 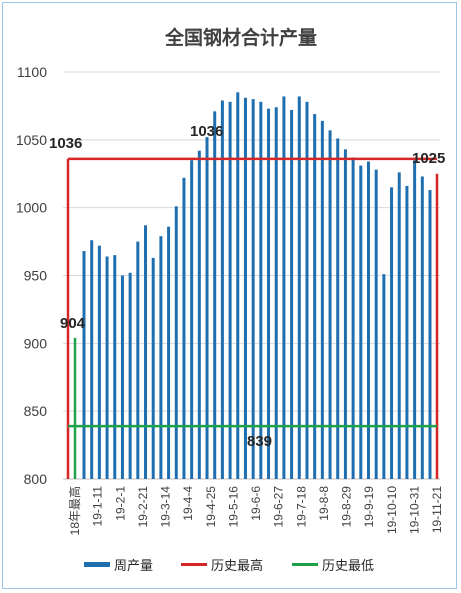 I want to click on x-tick-label-0: 18年最高, so click(x=74, y=510).